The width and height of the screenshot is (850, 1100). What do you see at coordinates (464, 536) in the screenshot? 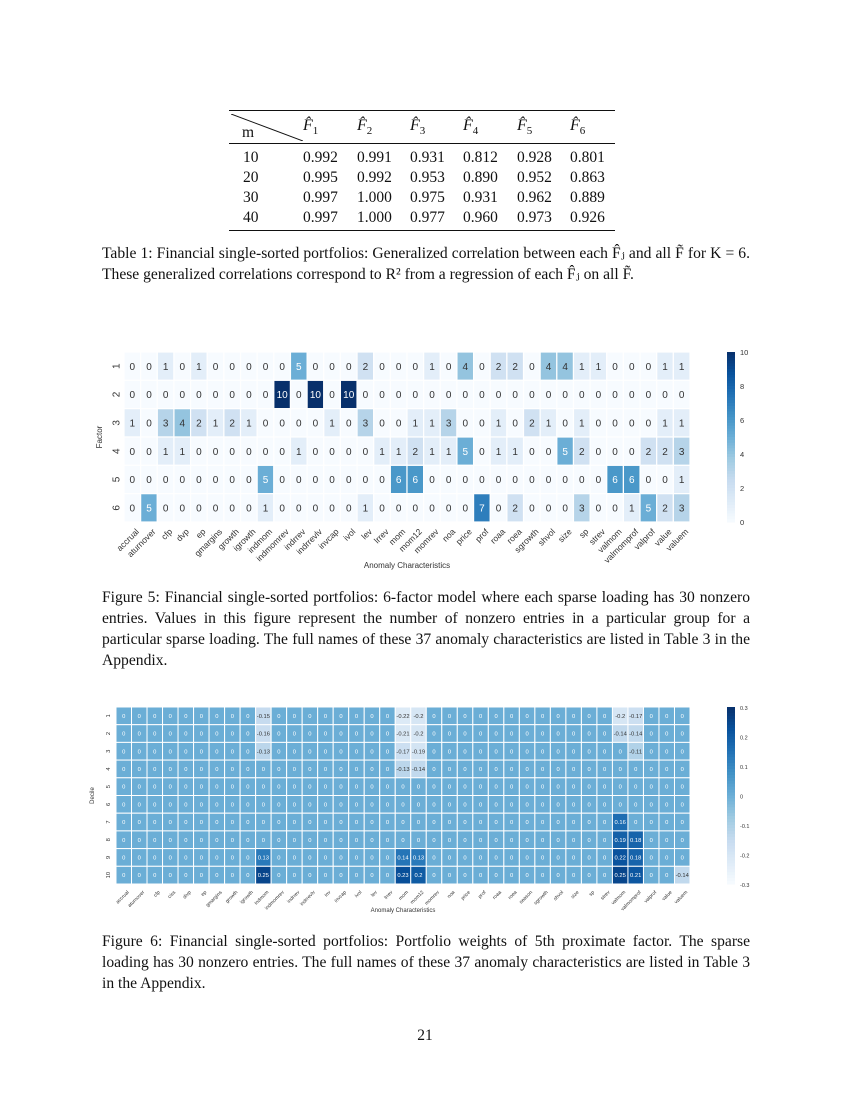
I see `x-tick-label: price` at bounding box center [464, 536].